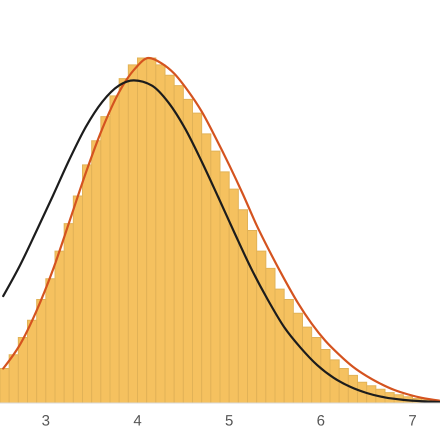 This screenshot has width=440, height=440. I want to click on x-tick-label: 5, so click(229, 421).